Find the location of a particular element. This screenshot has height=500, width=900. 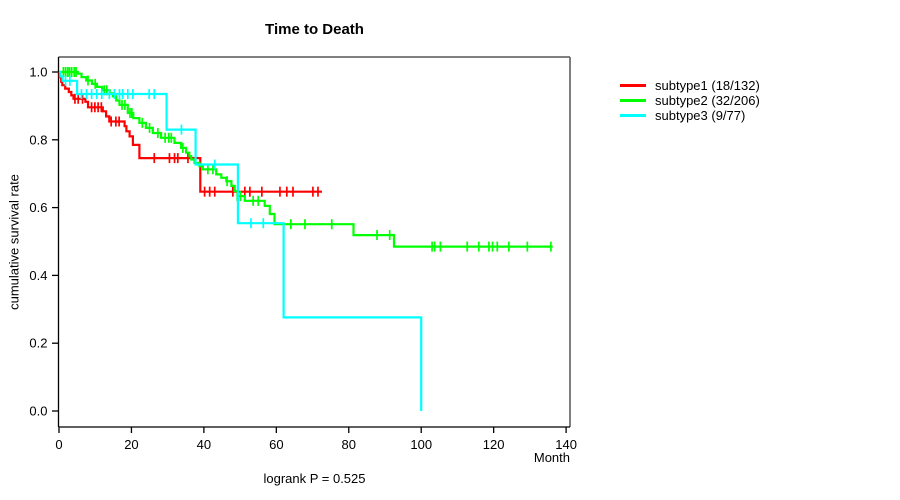

x-tick-label: 0 is located at coordinates (58, 444).